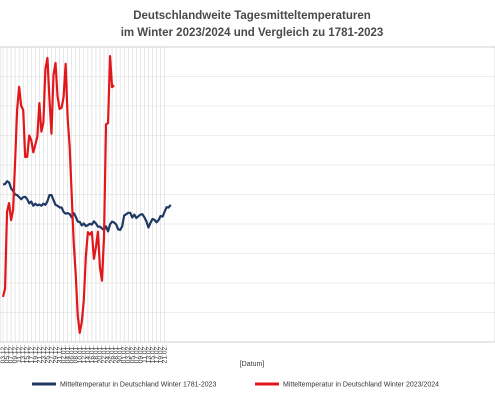 This screenshot has width=495, height=400. What do you see at coordinates (7, 354) in the screenshot?
I see `x-tick-label: 05.12.` at bounding box center [7, 354].